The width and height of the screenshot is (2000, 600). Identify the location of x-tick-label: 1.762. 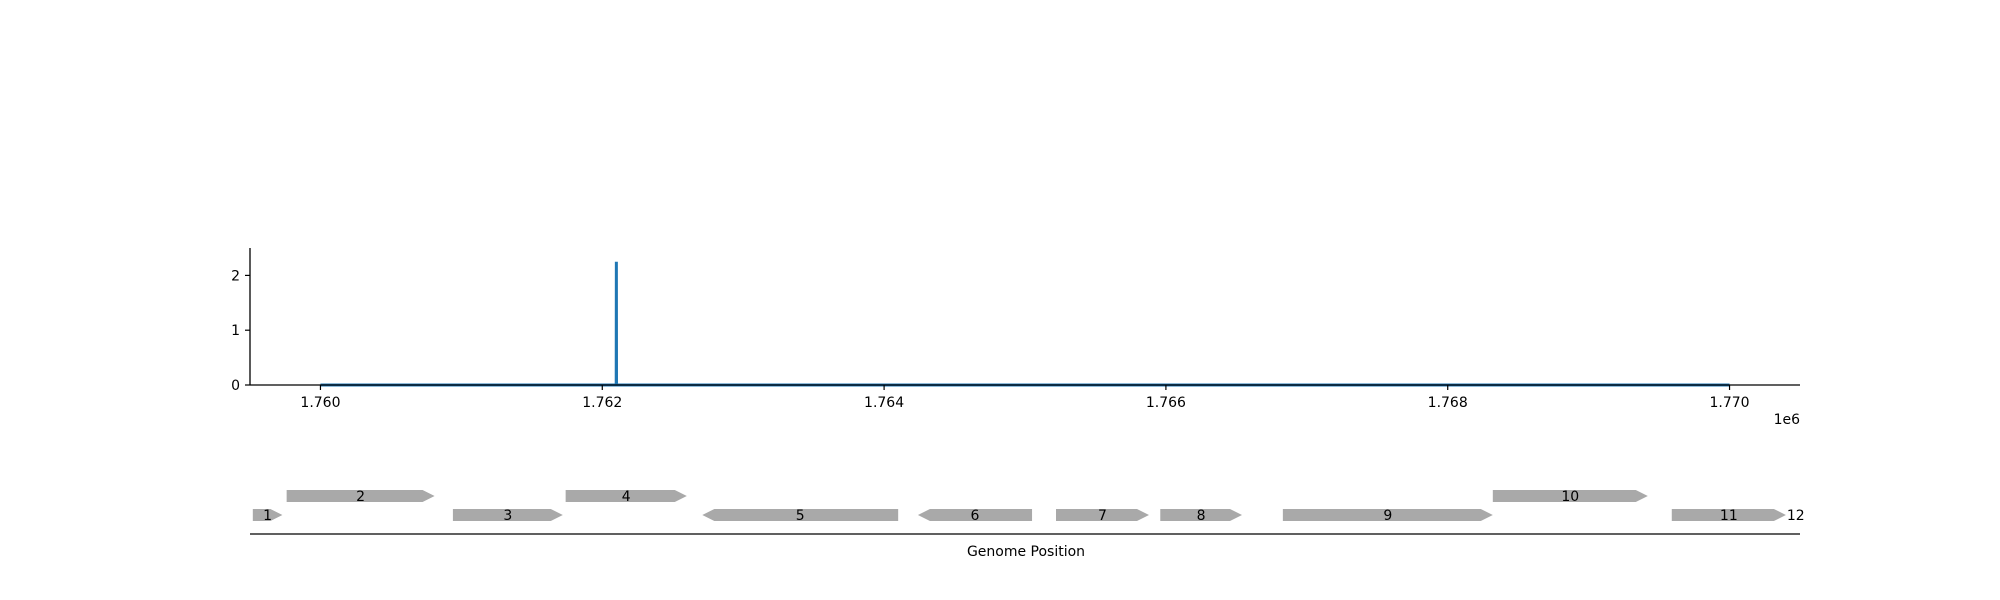
(602, 403).